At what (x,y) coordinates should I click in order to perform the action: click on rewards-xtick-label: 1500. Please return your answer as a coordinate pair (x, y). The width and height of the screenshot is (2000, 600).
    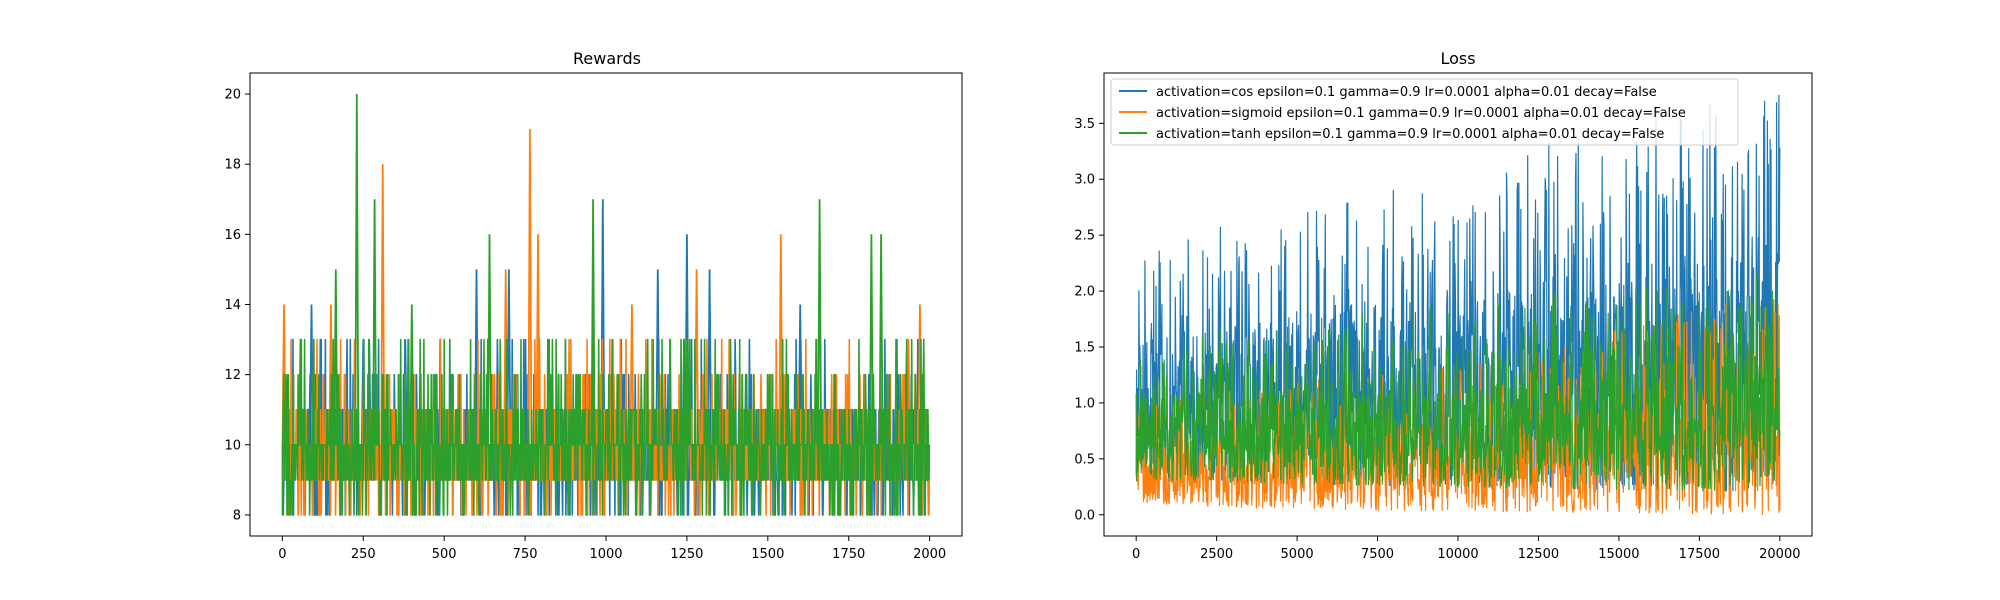
    Looking at the image, I should click on (767, 554).